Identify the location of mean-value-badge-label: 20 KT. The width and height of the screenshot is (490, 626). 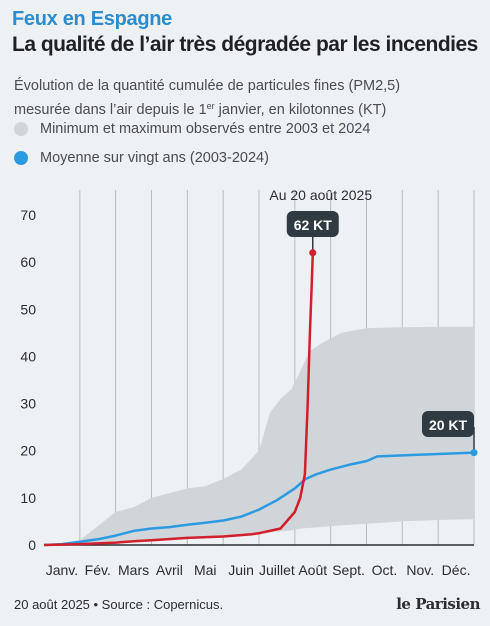
(448, 425).